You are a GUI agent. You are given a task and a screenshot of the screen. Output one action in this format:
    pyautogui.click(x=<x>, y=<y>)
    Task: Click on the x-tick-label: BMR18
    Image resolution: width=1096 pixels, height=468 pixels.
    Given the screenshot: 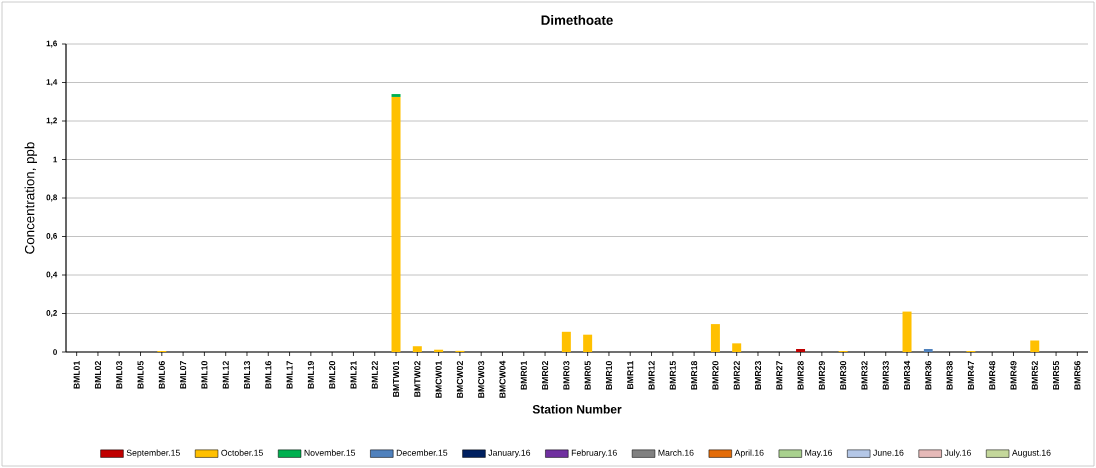 What is the action you would take?
    pyautogui.click(x=694, y=375)
    